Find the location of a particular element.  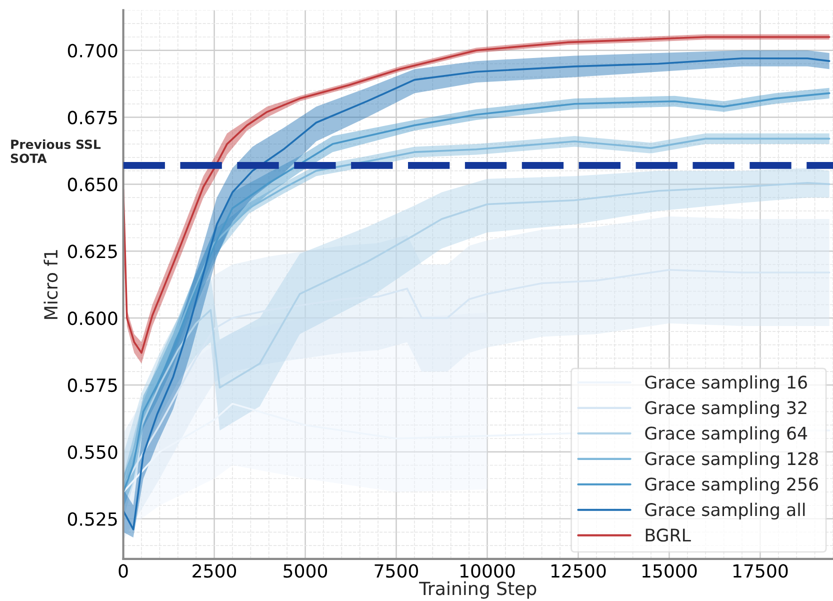

ref-line-label: Previous SSL SOTA is located at coordinates (55, 151).